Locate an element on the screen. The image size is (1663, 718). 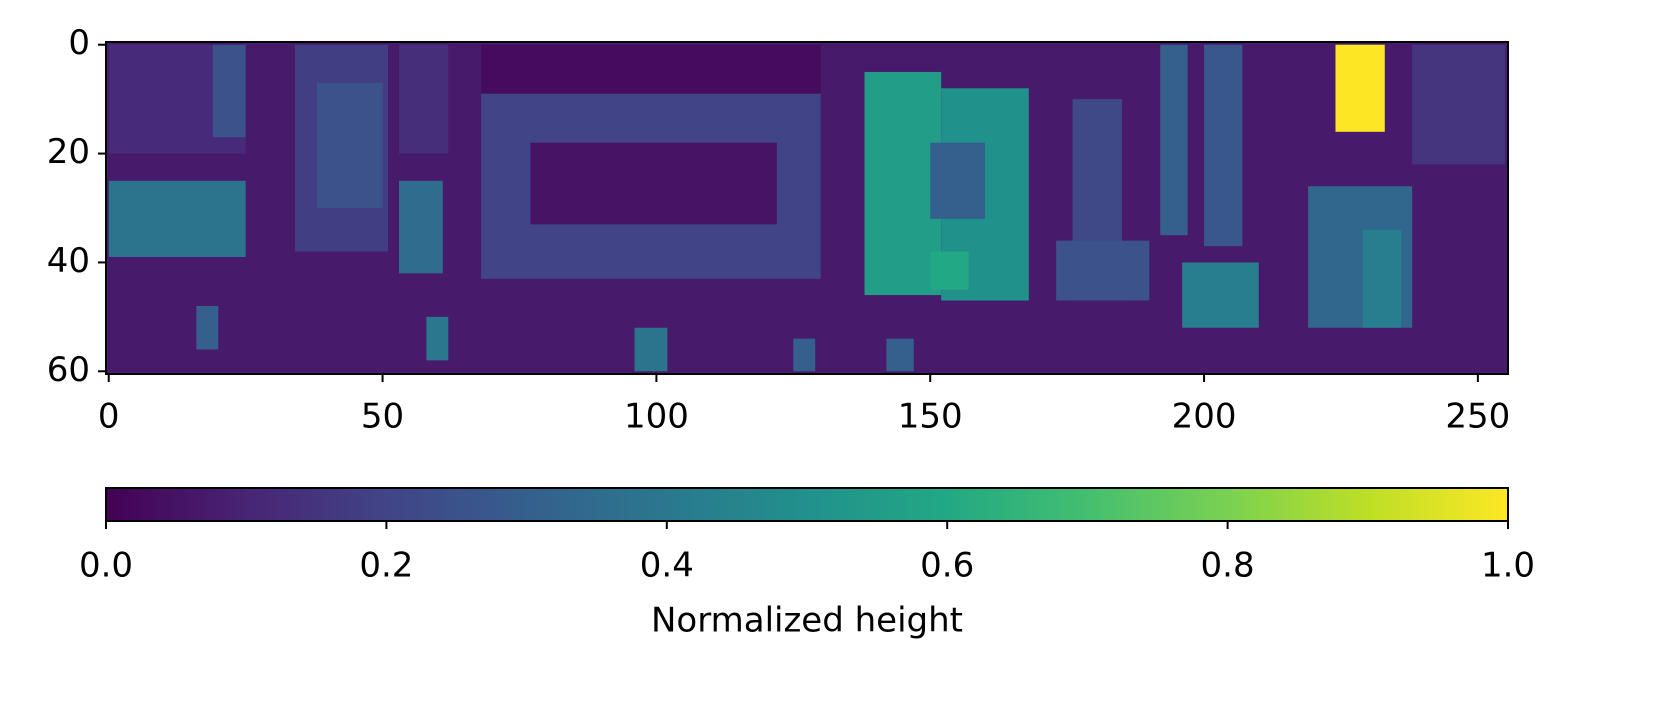
colorbar-label: Normalized height is located at coordinates (807, 621).